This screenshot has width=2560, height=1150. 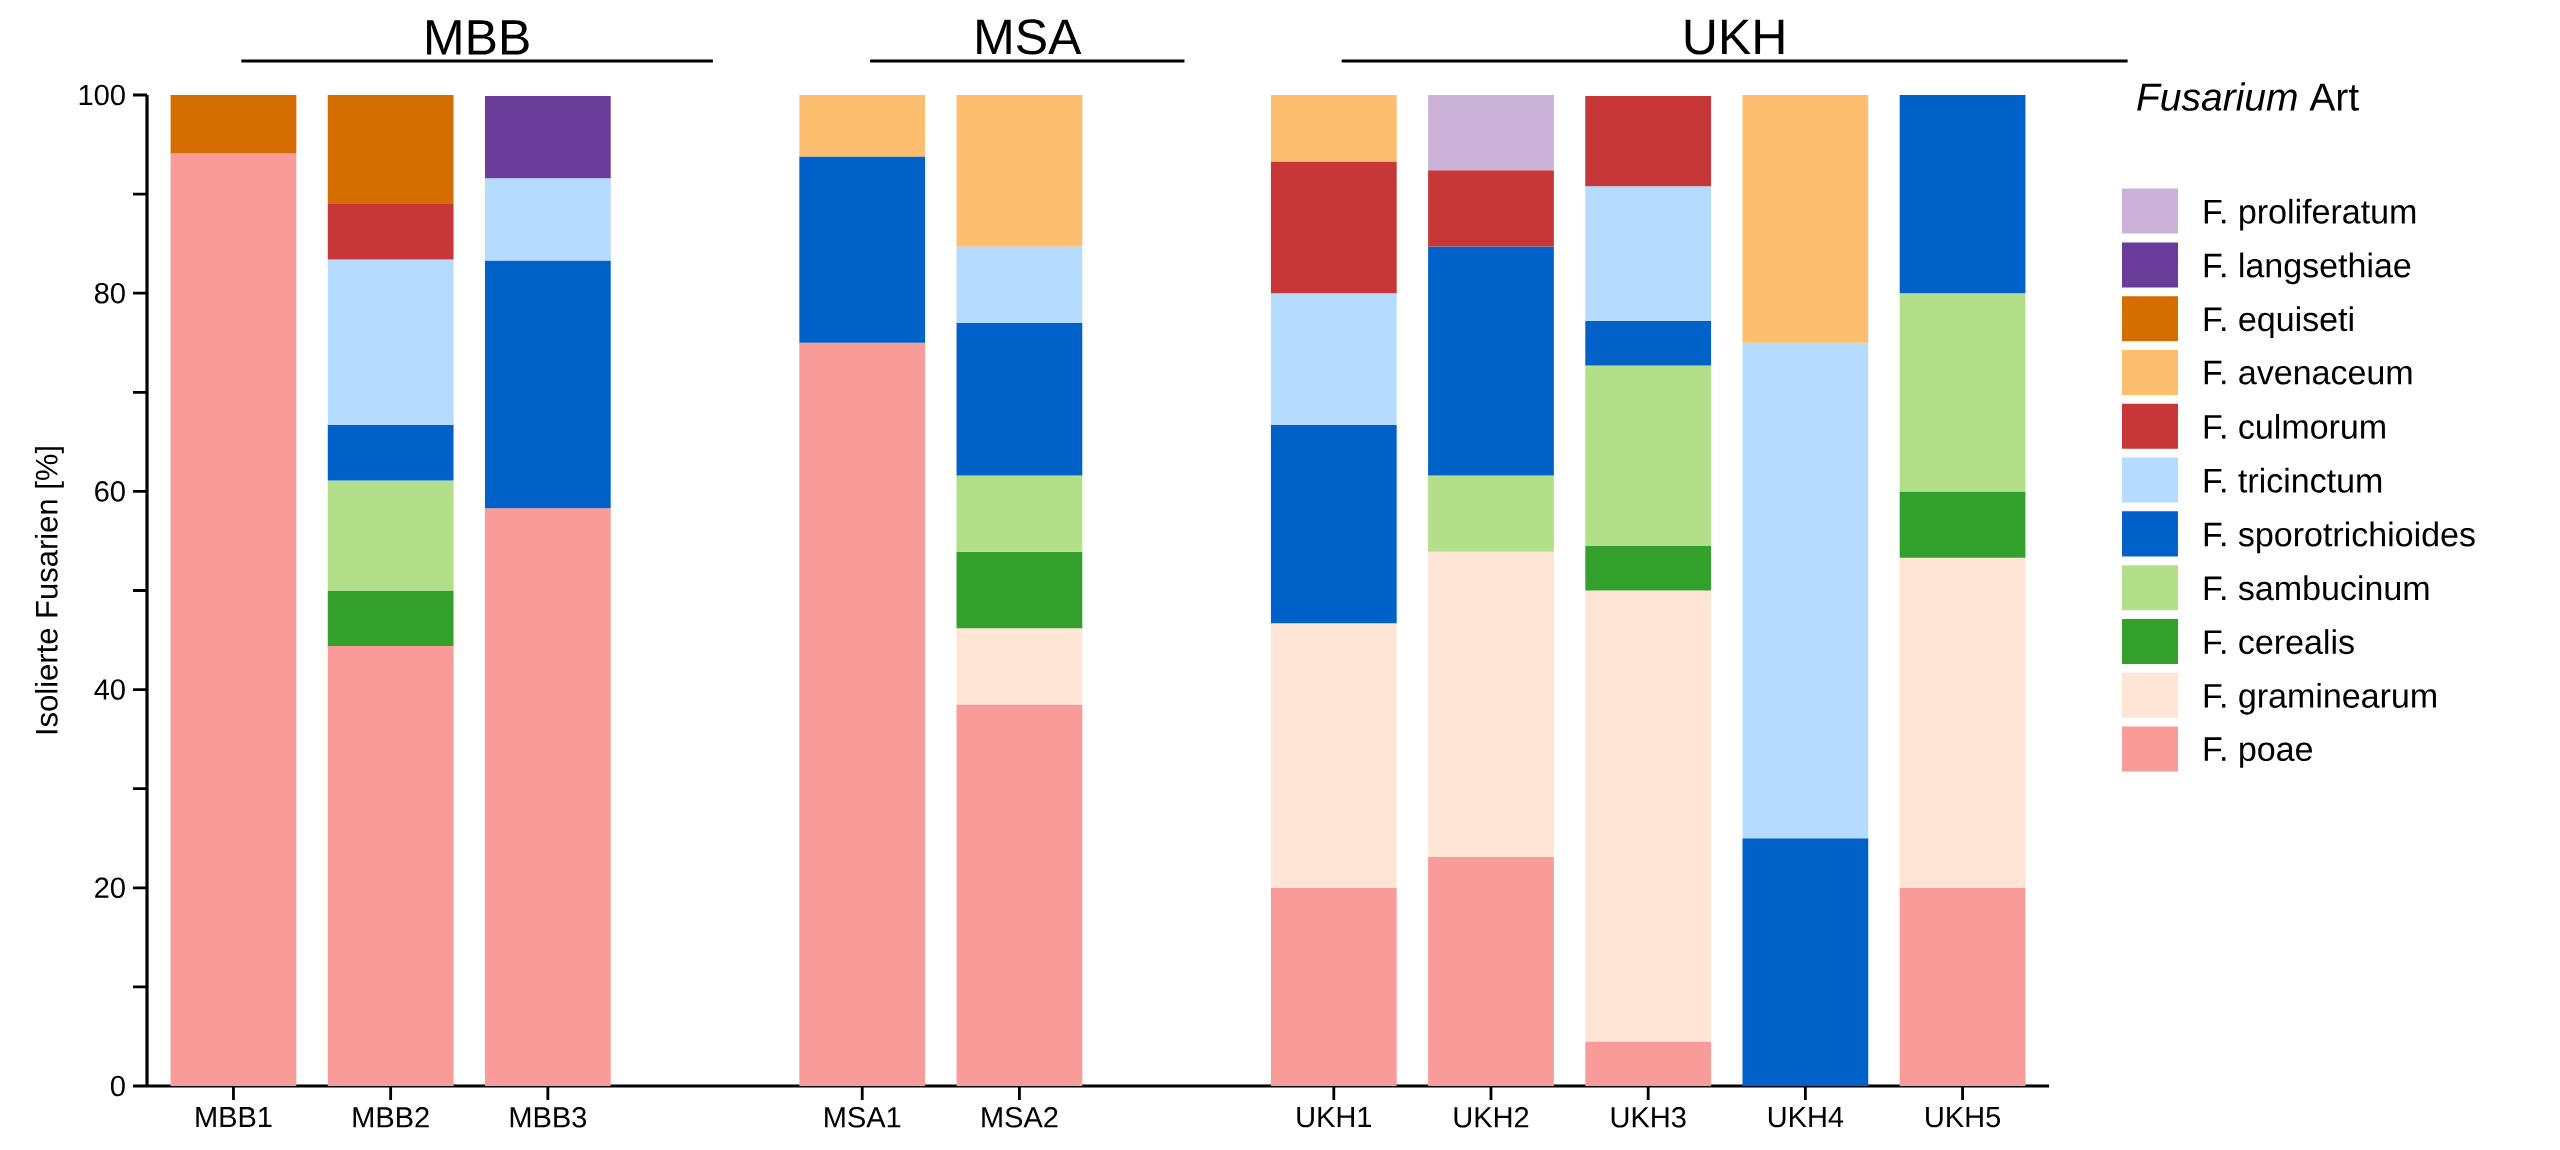 I want to click on legend-title: Fusarium Art, so click(x=2248, y=96).